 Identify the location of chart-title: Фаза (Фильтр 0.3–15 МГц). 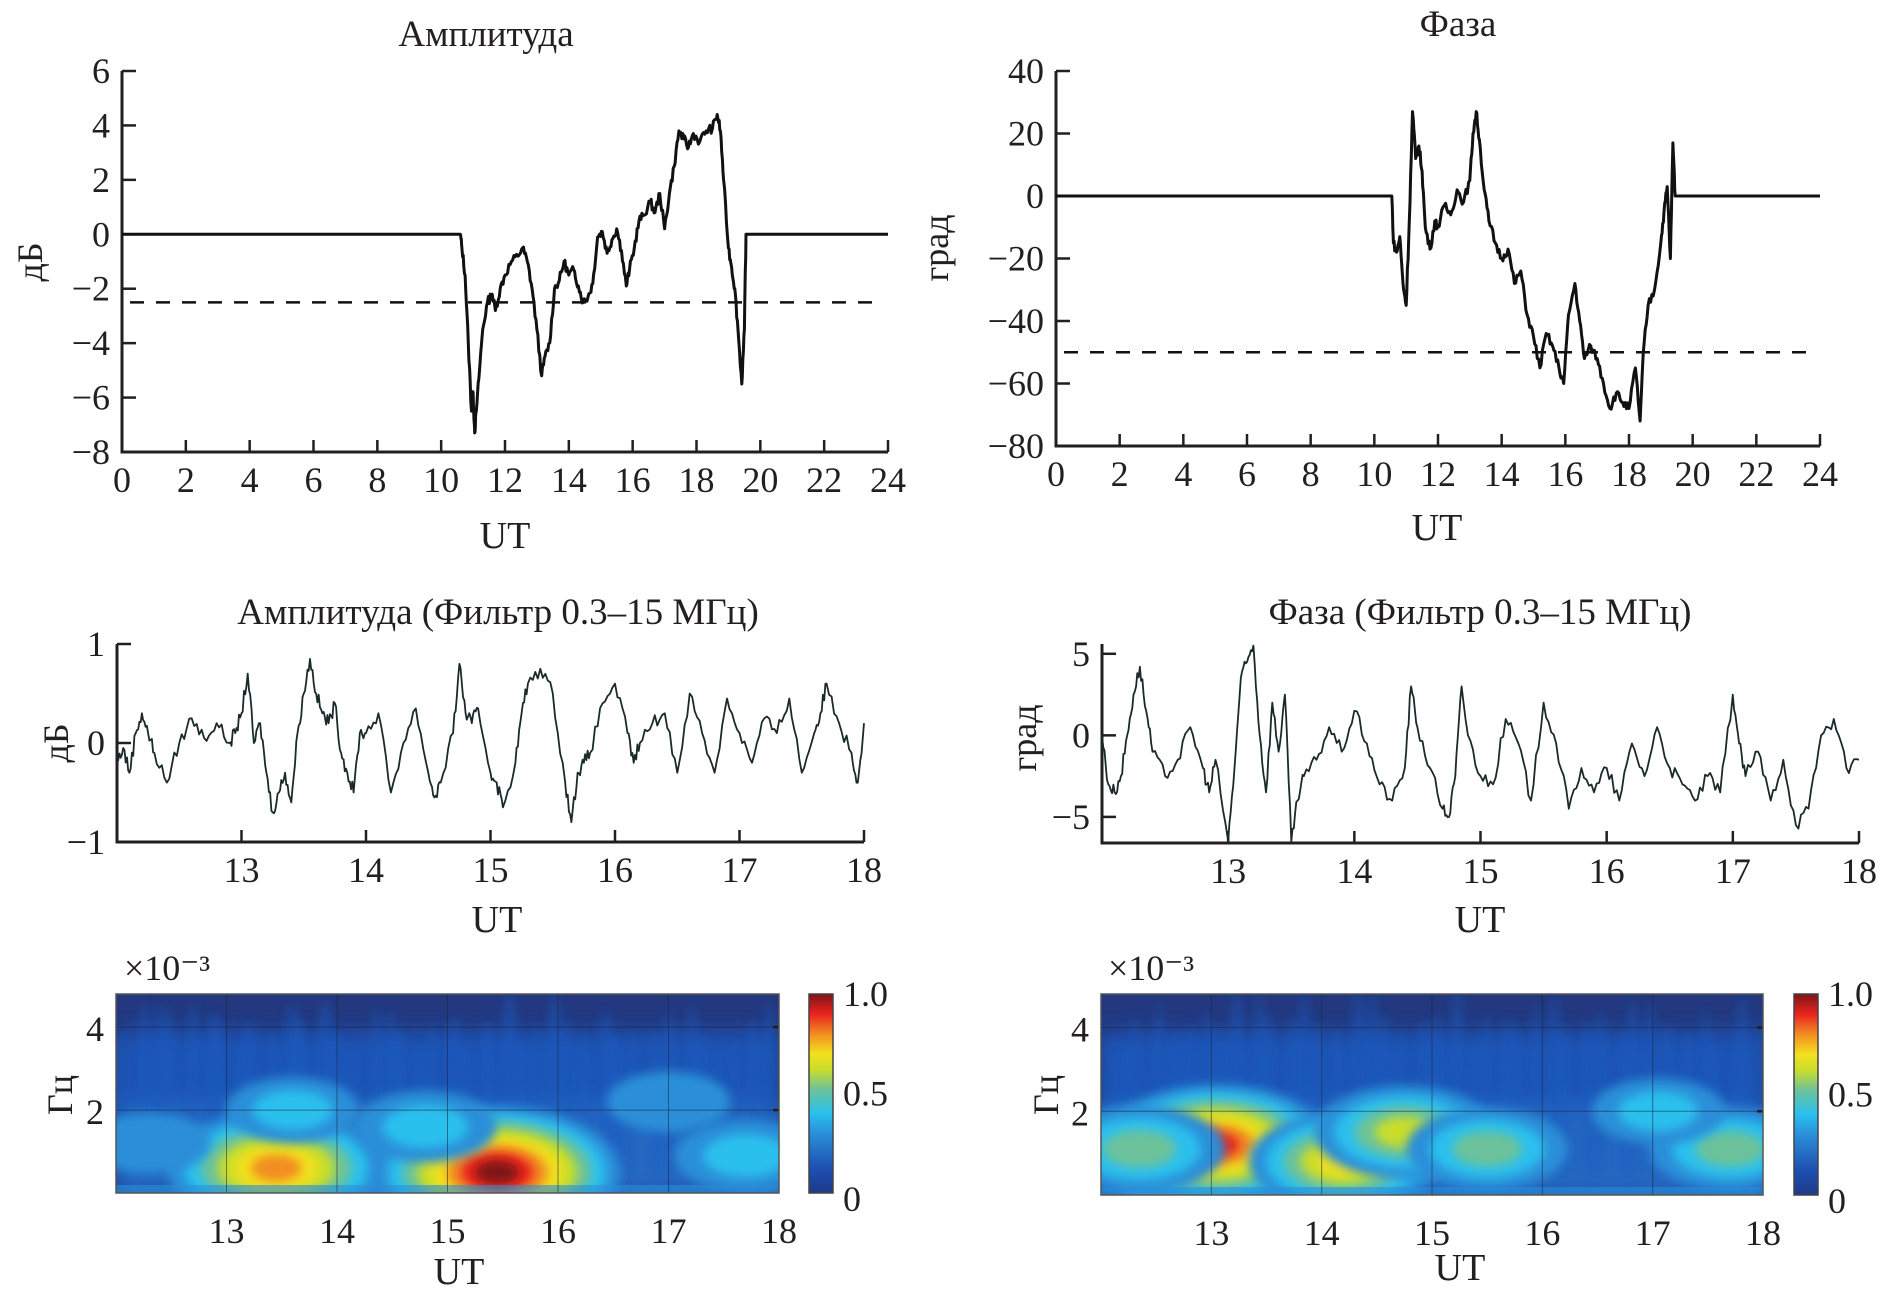
(1479, 612).